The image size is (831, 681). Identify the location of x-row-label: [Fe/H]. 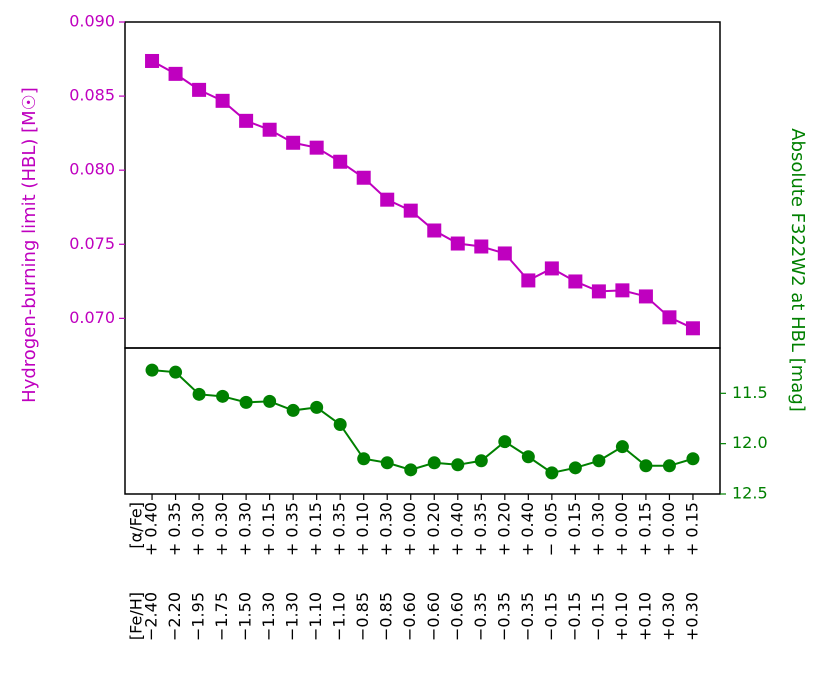
(136, 616).